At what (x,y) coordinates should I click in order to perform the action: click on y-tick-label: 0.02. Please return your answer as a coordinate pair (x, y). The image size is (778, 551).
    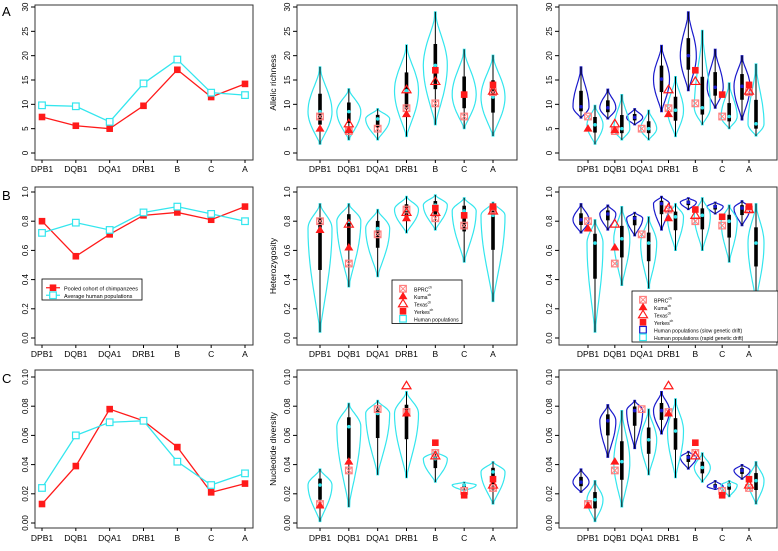
    Looking at the image, I should click on (25, 493).